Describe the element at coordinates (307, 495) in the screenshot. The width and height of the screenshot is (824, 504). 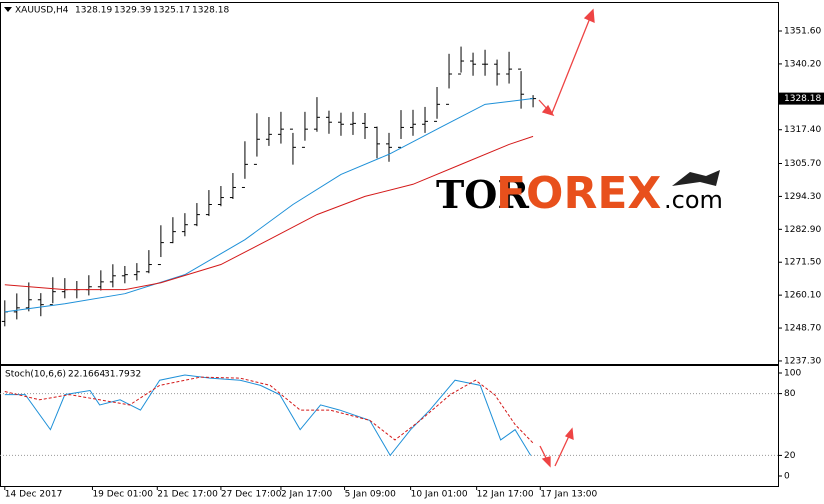
I see `x-tick-label: 2 Jan 17:00` at that location.